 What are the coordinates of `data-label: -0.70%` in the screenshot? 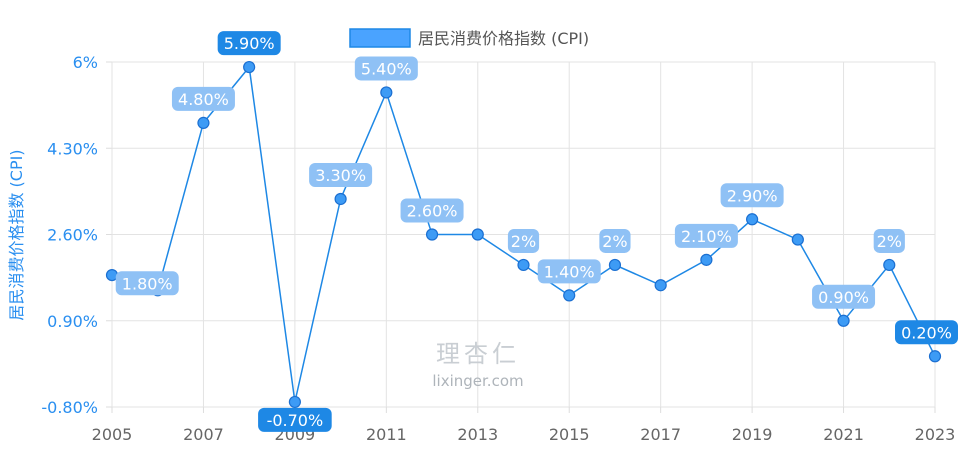 It's located at (295, 419).